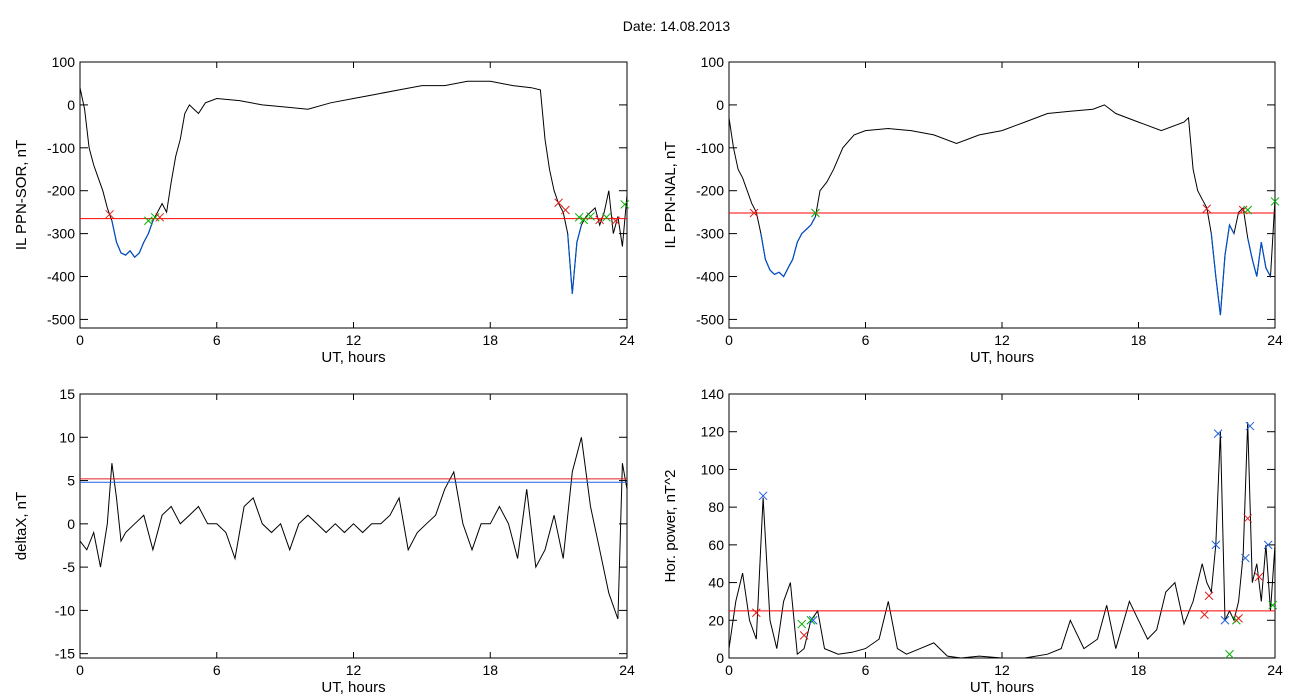  Describe the element at coordinates (217, 670) in the screenshot. I see `x-tick-label: 6` at that location.